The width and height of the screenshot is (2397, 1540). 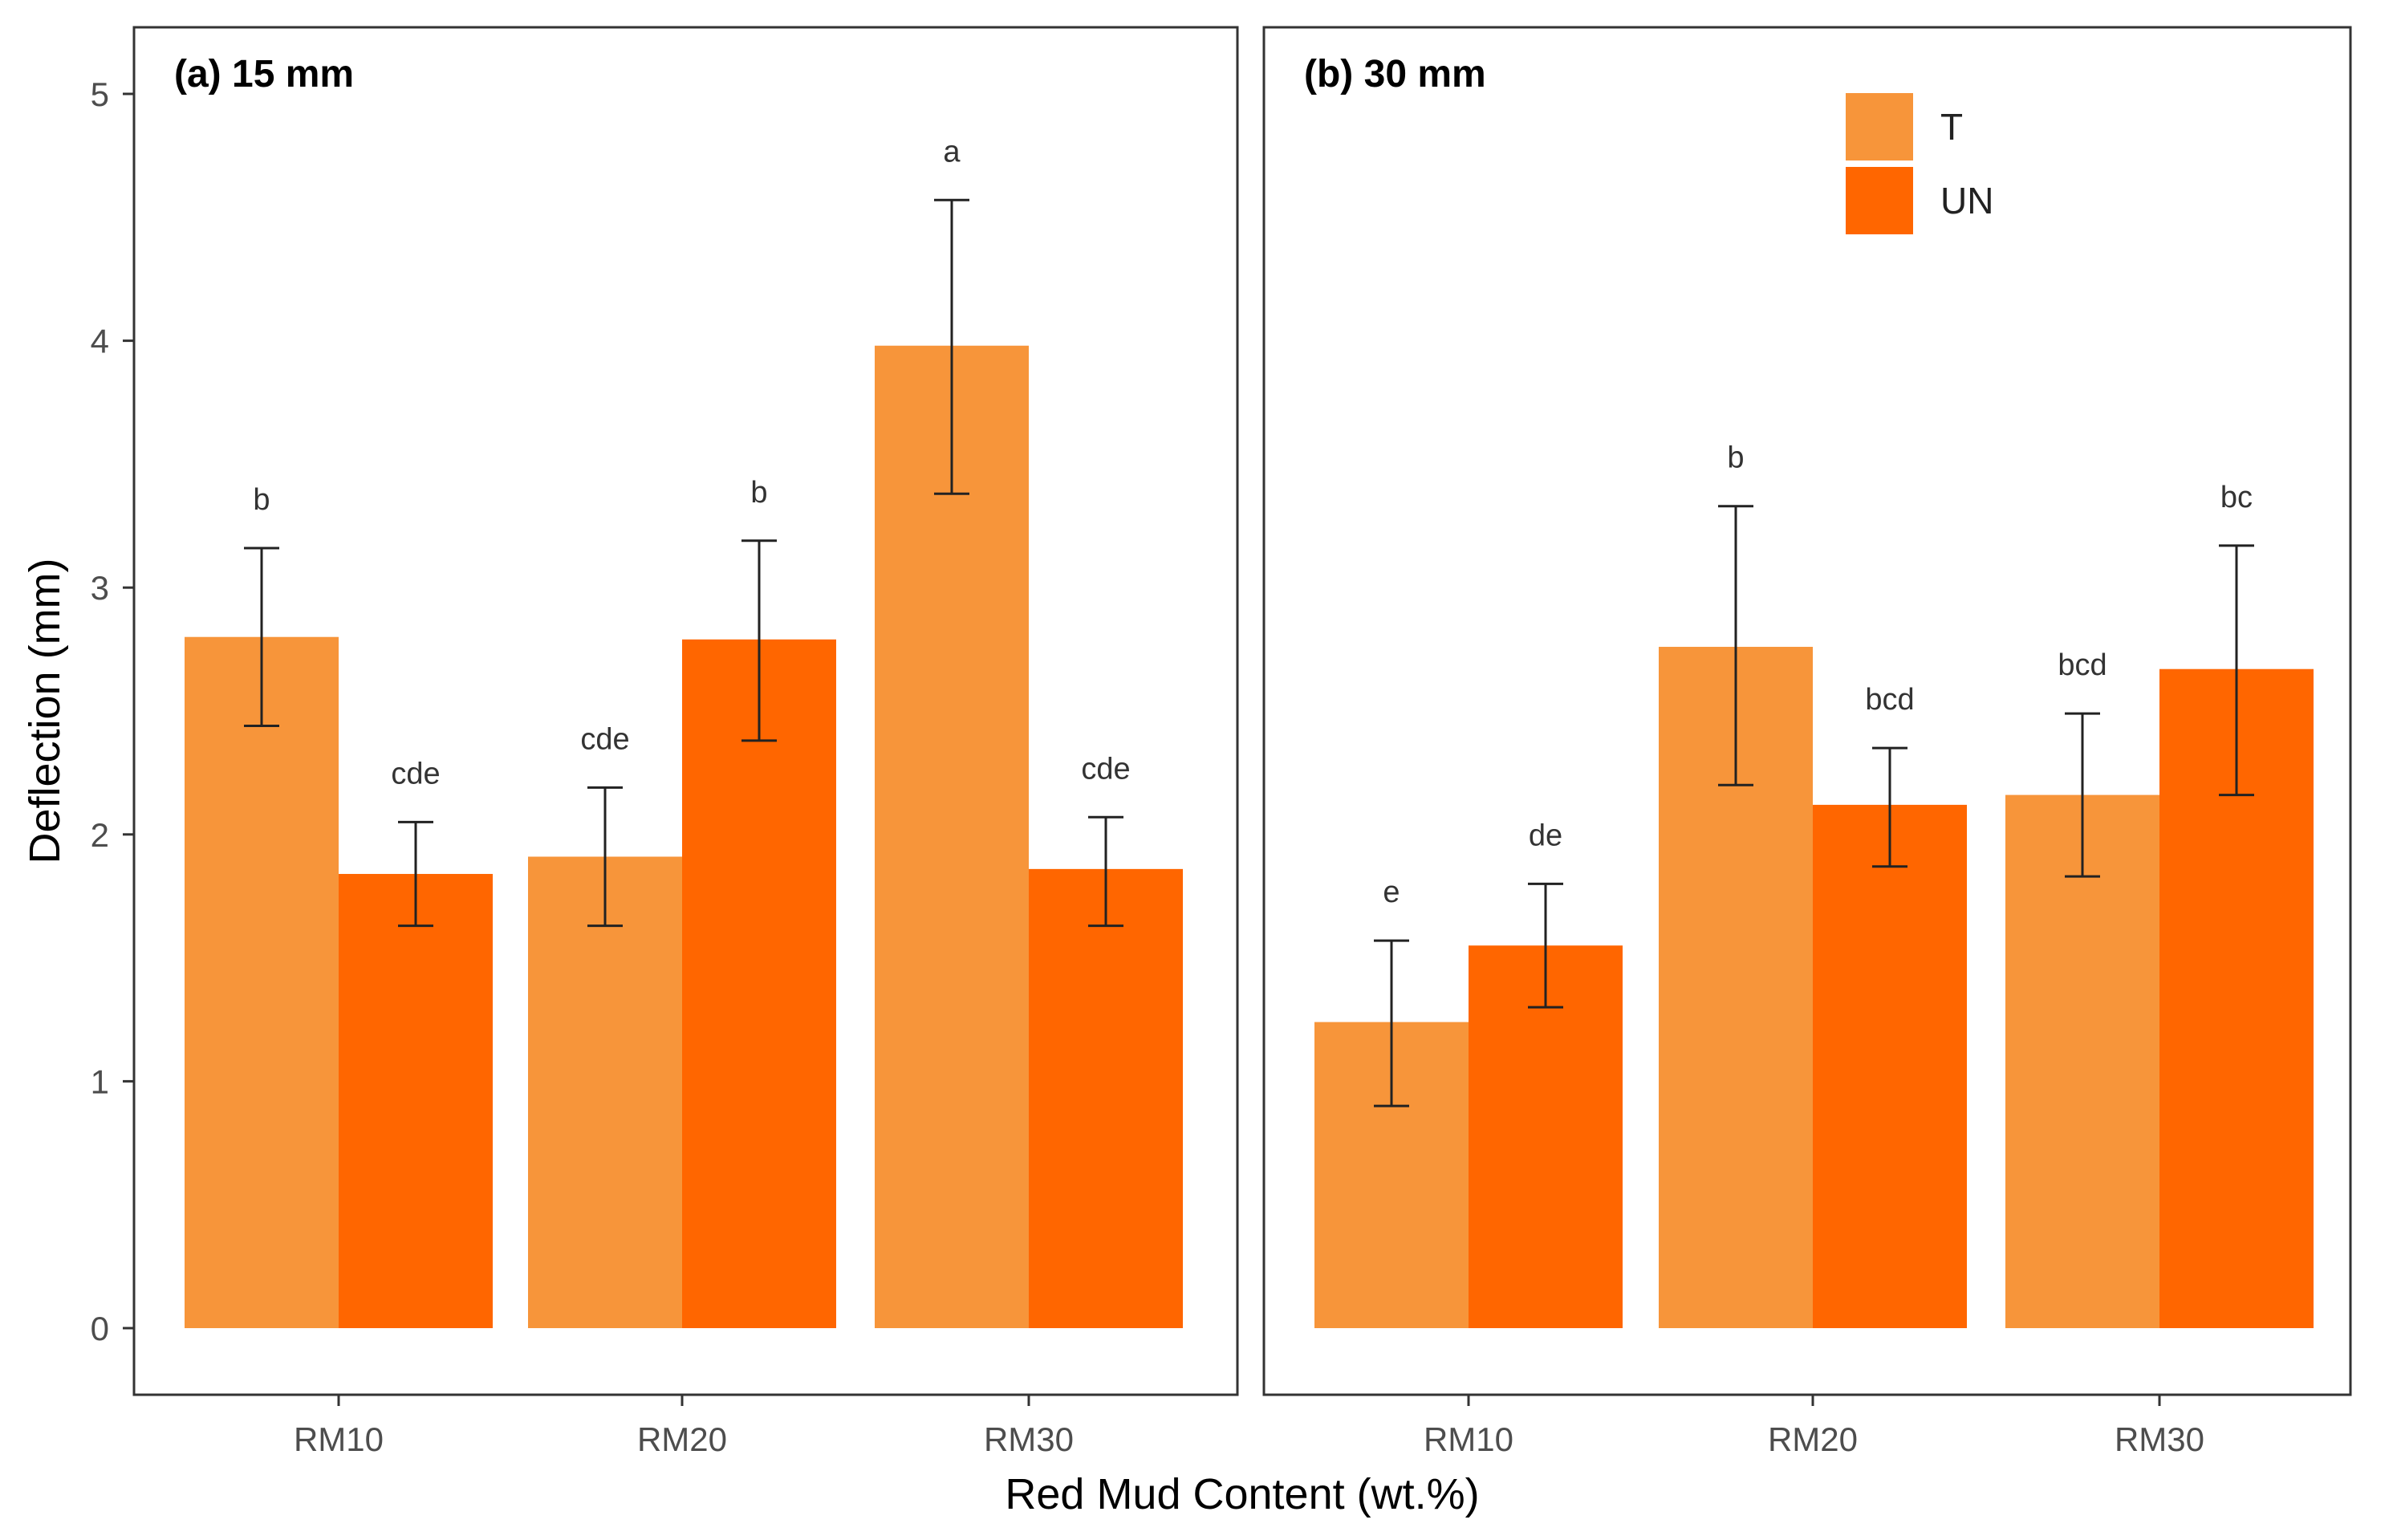 I want to click on y-tick-label-1: 1, so click(x=100, y=1081).